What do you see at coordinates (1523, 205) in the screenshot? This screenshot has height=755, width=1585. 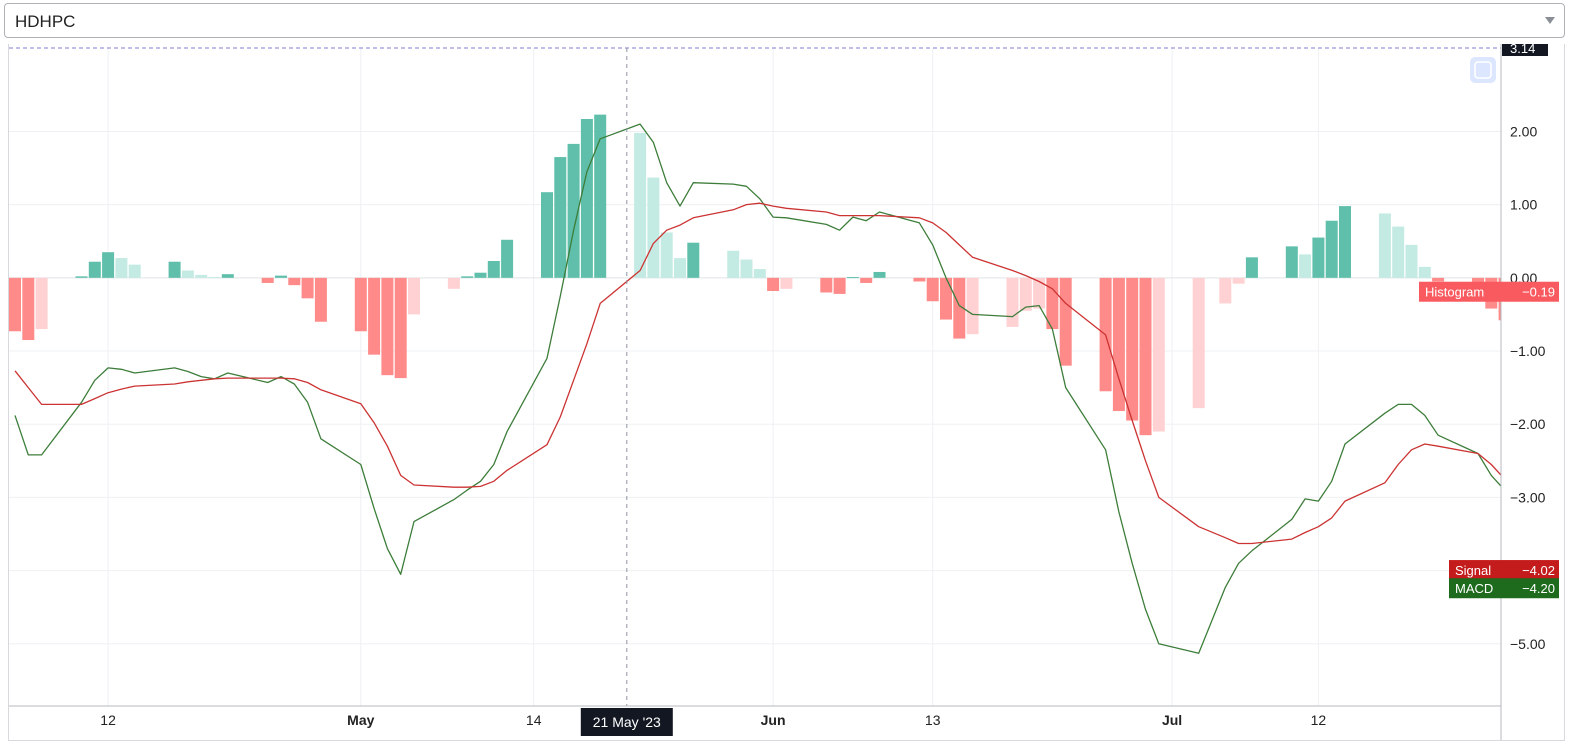 I see `y-tick-label: 1.00` at bounding box center [1523, 205].